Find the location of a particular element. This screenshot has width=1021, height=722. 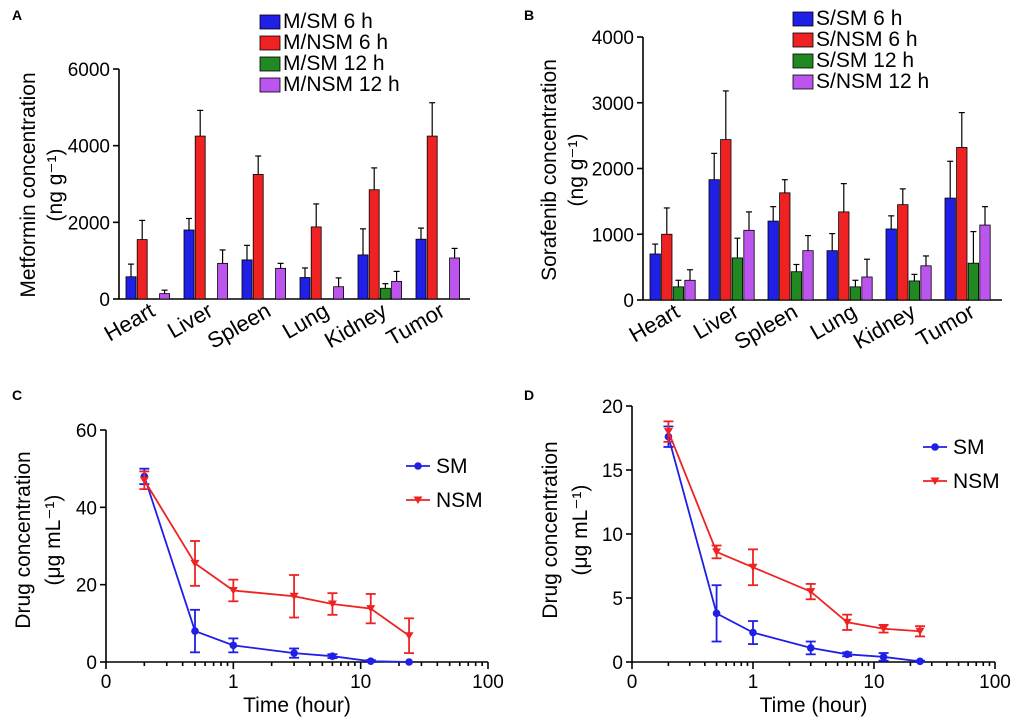

y-tick-label: 15 is located at coordinates (612, 471).